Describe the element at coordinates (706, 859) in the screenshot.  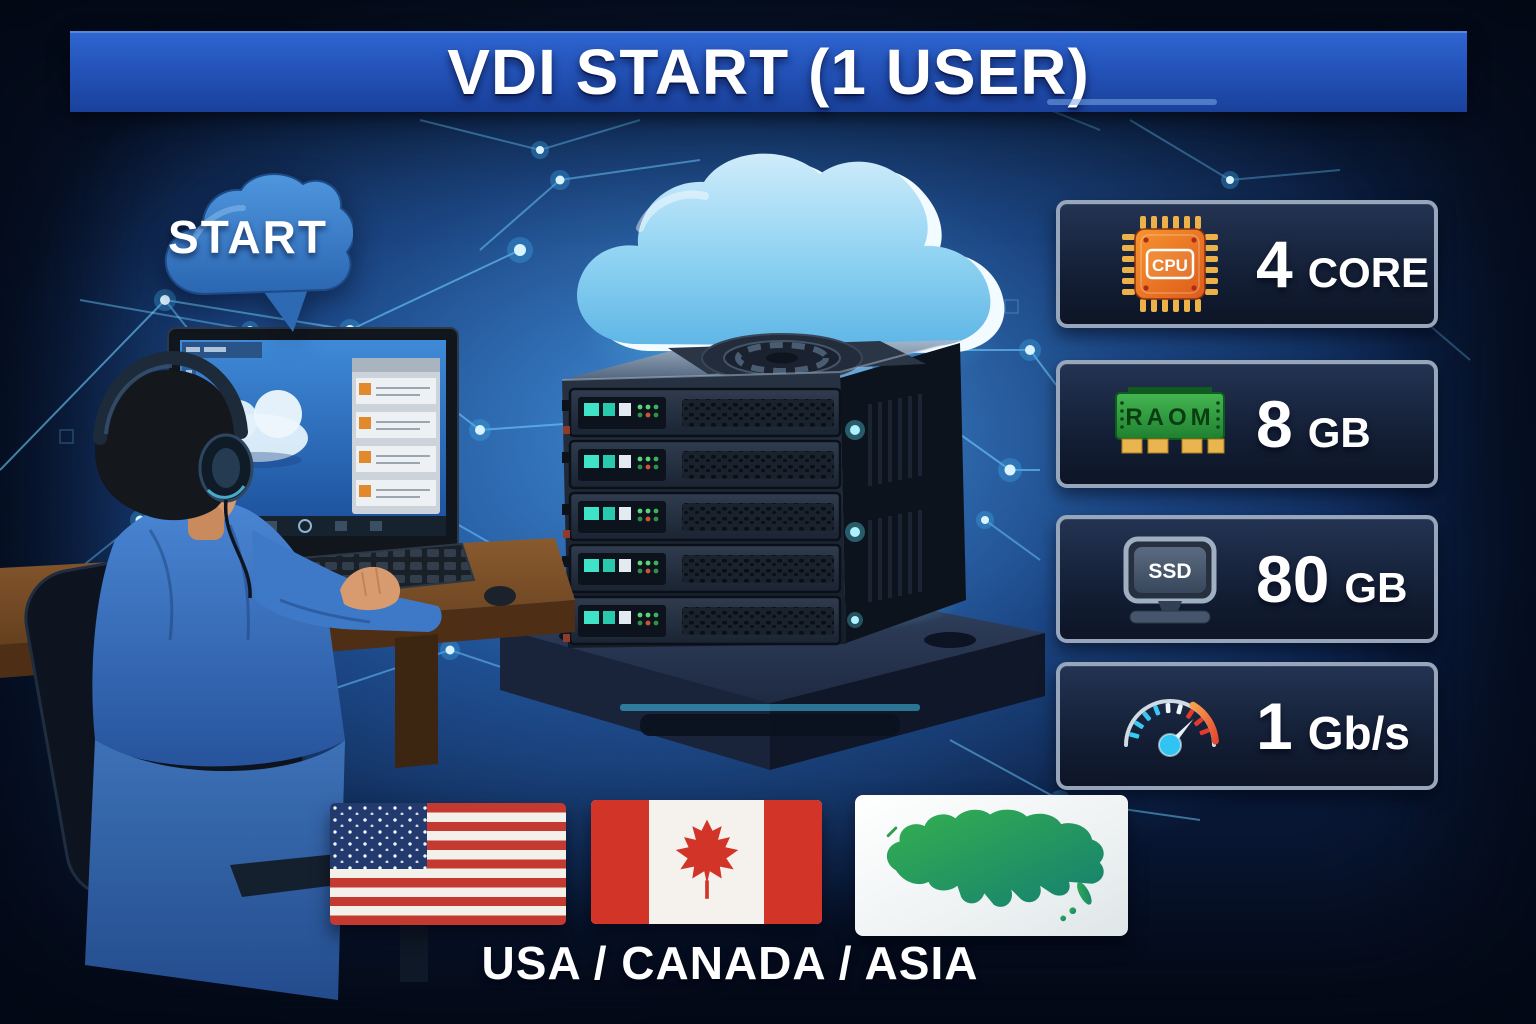
I see `maple-leaf-icon` at that location.